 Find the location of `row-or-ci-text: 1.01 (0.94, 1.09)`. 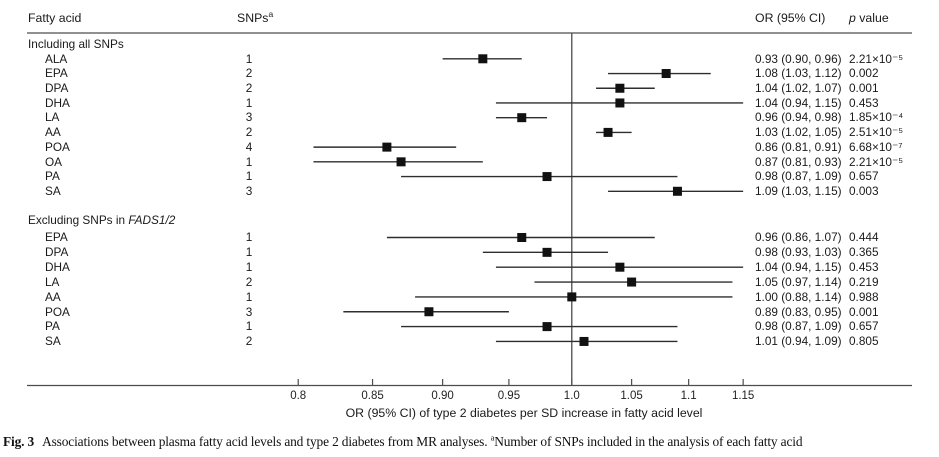

row-or-ci-text: 1.01 (0.94, 1.09) is located at coordinates (798, 341).